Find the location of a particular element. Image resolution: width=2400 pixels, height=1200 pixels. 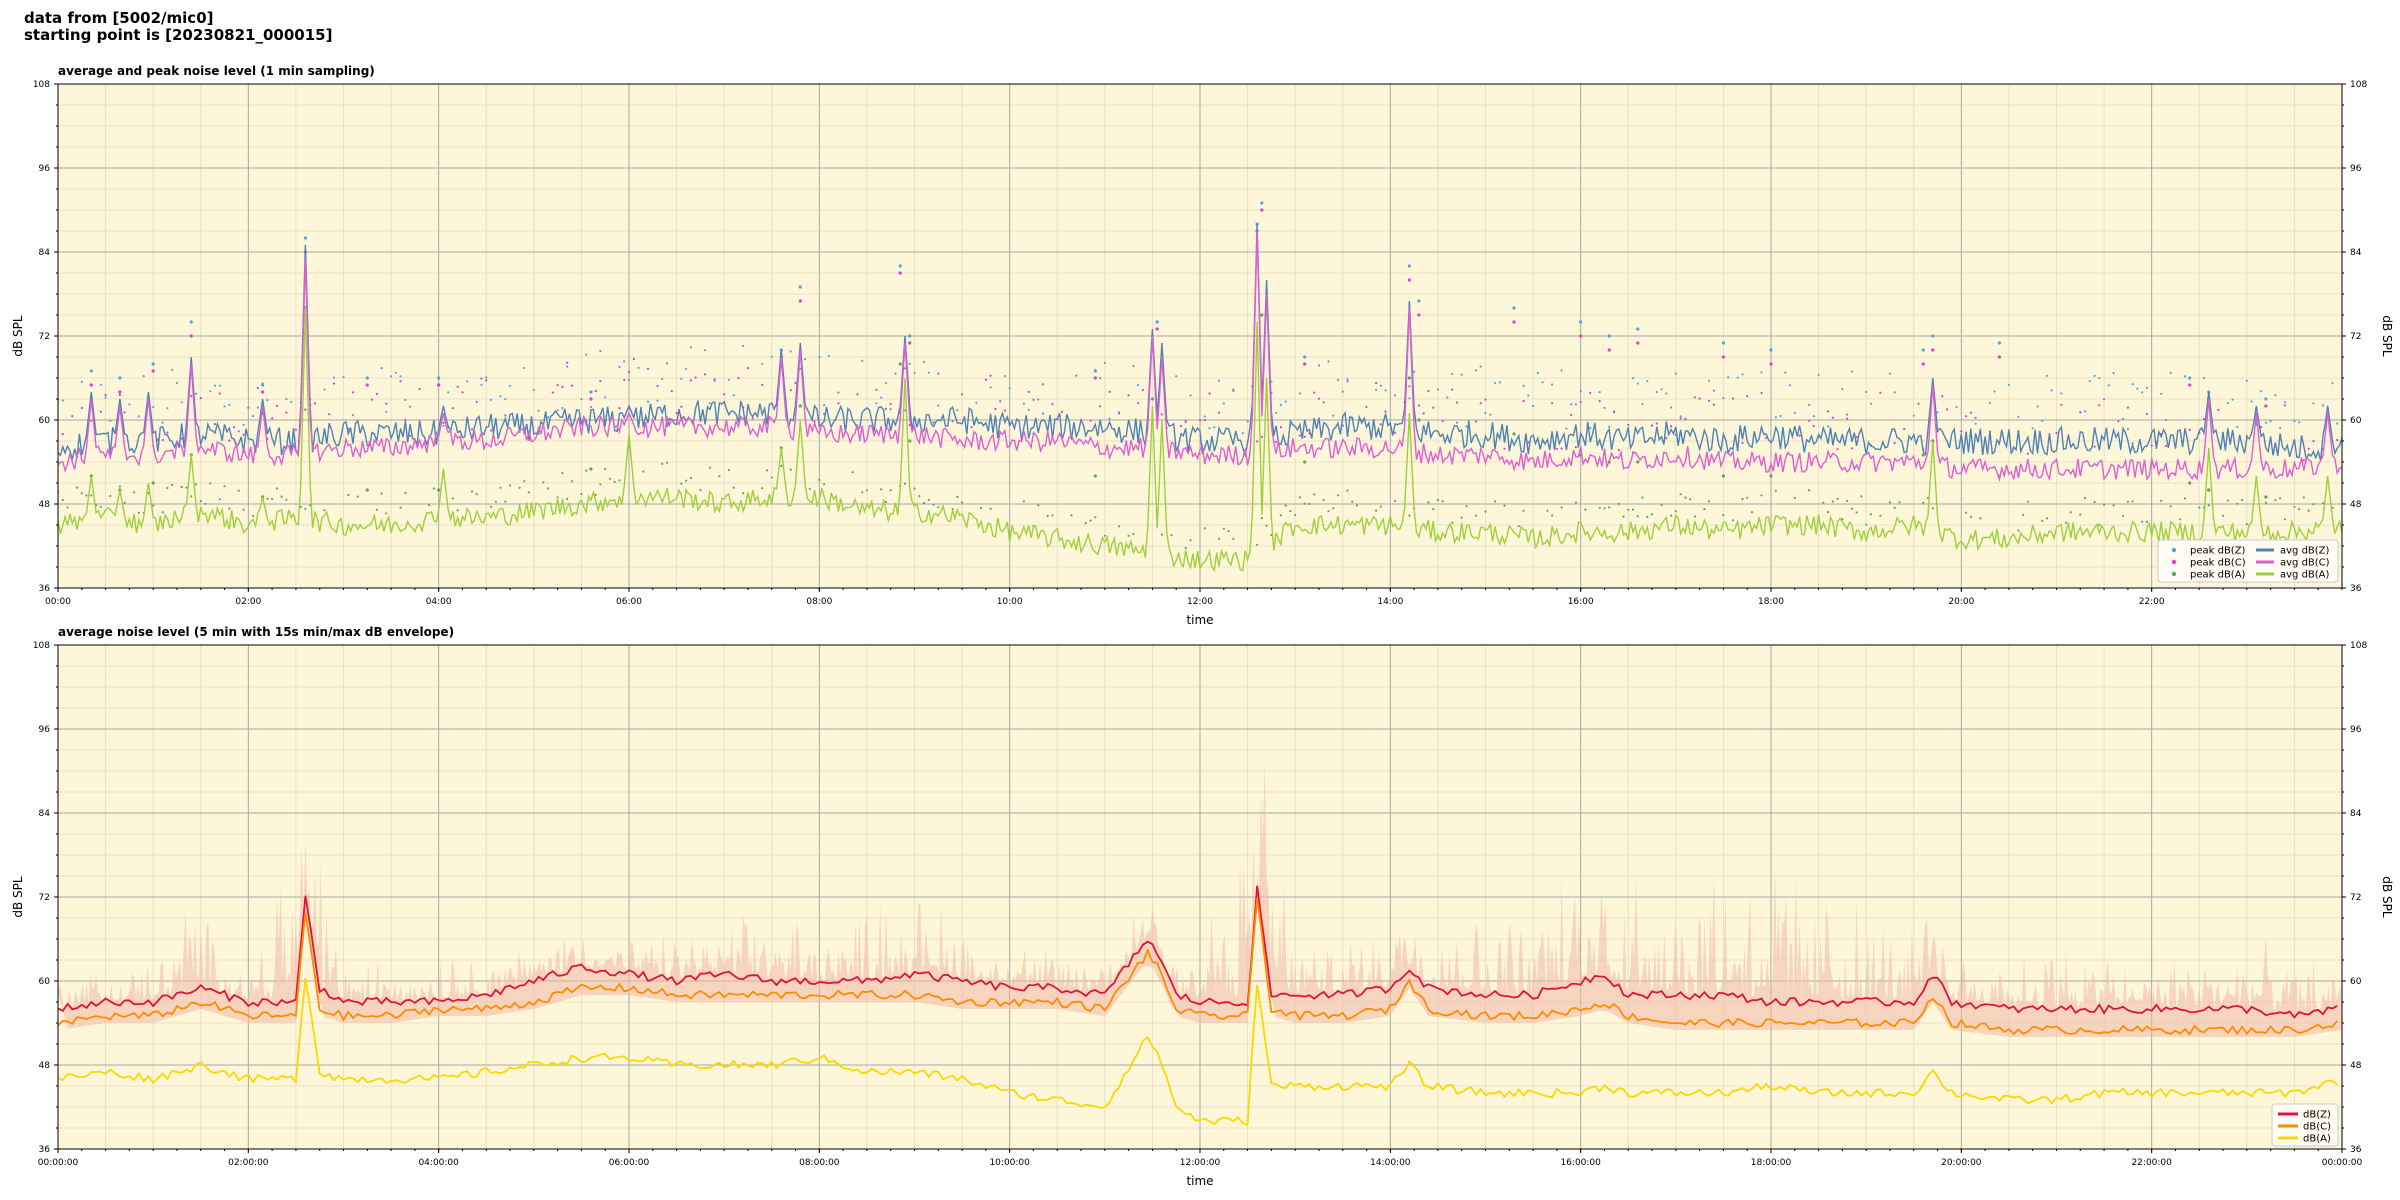

y-tick-label-right: 60 is located at coordinates (2356, 421).